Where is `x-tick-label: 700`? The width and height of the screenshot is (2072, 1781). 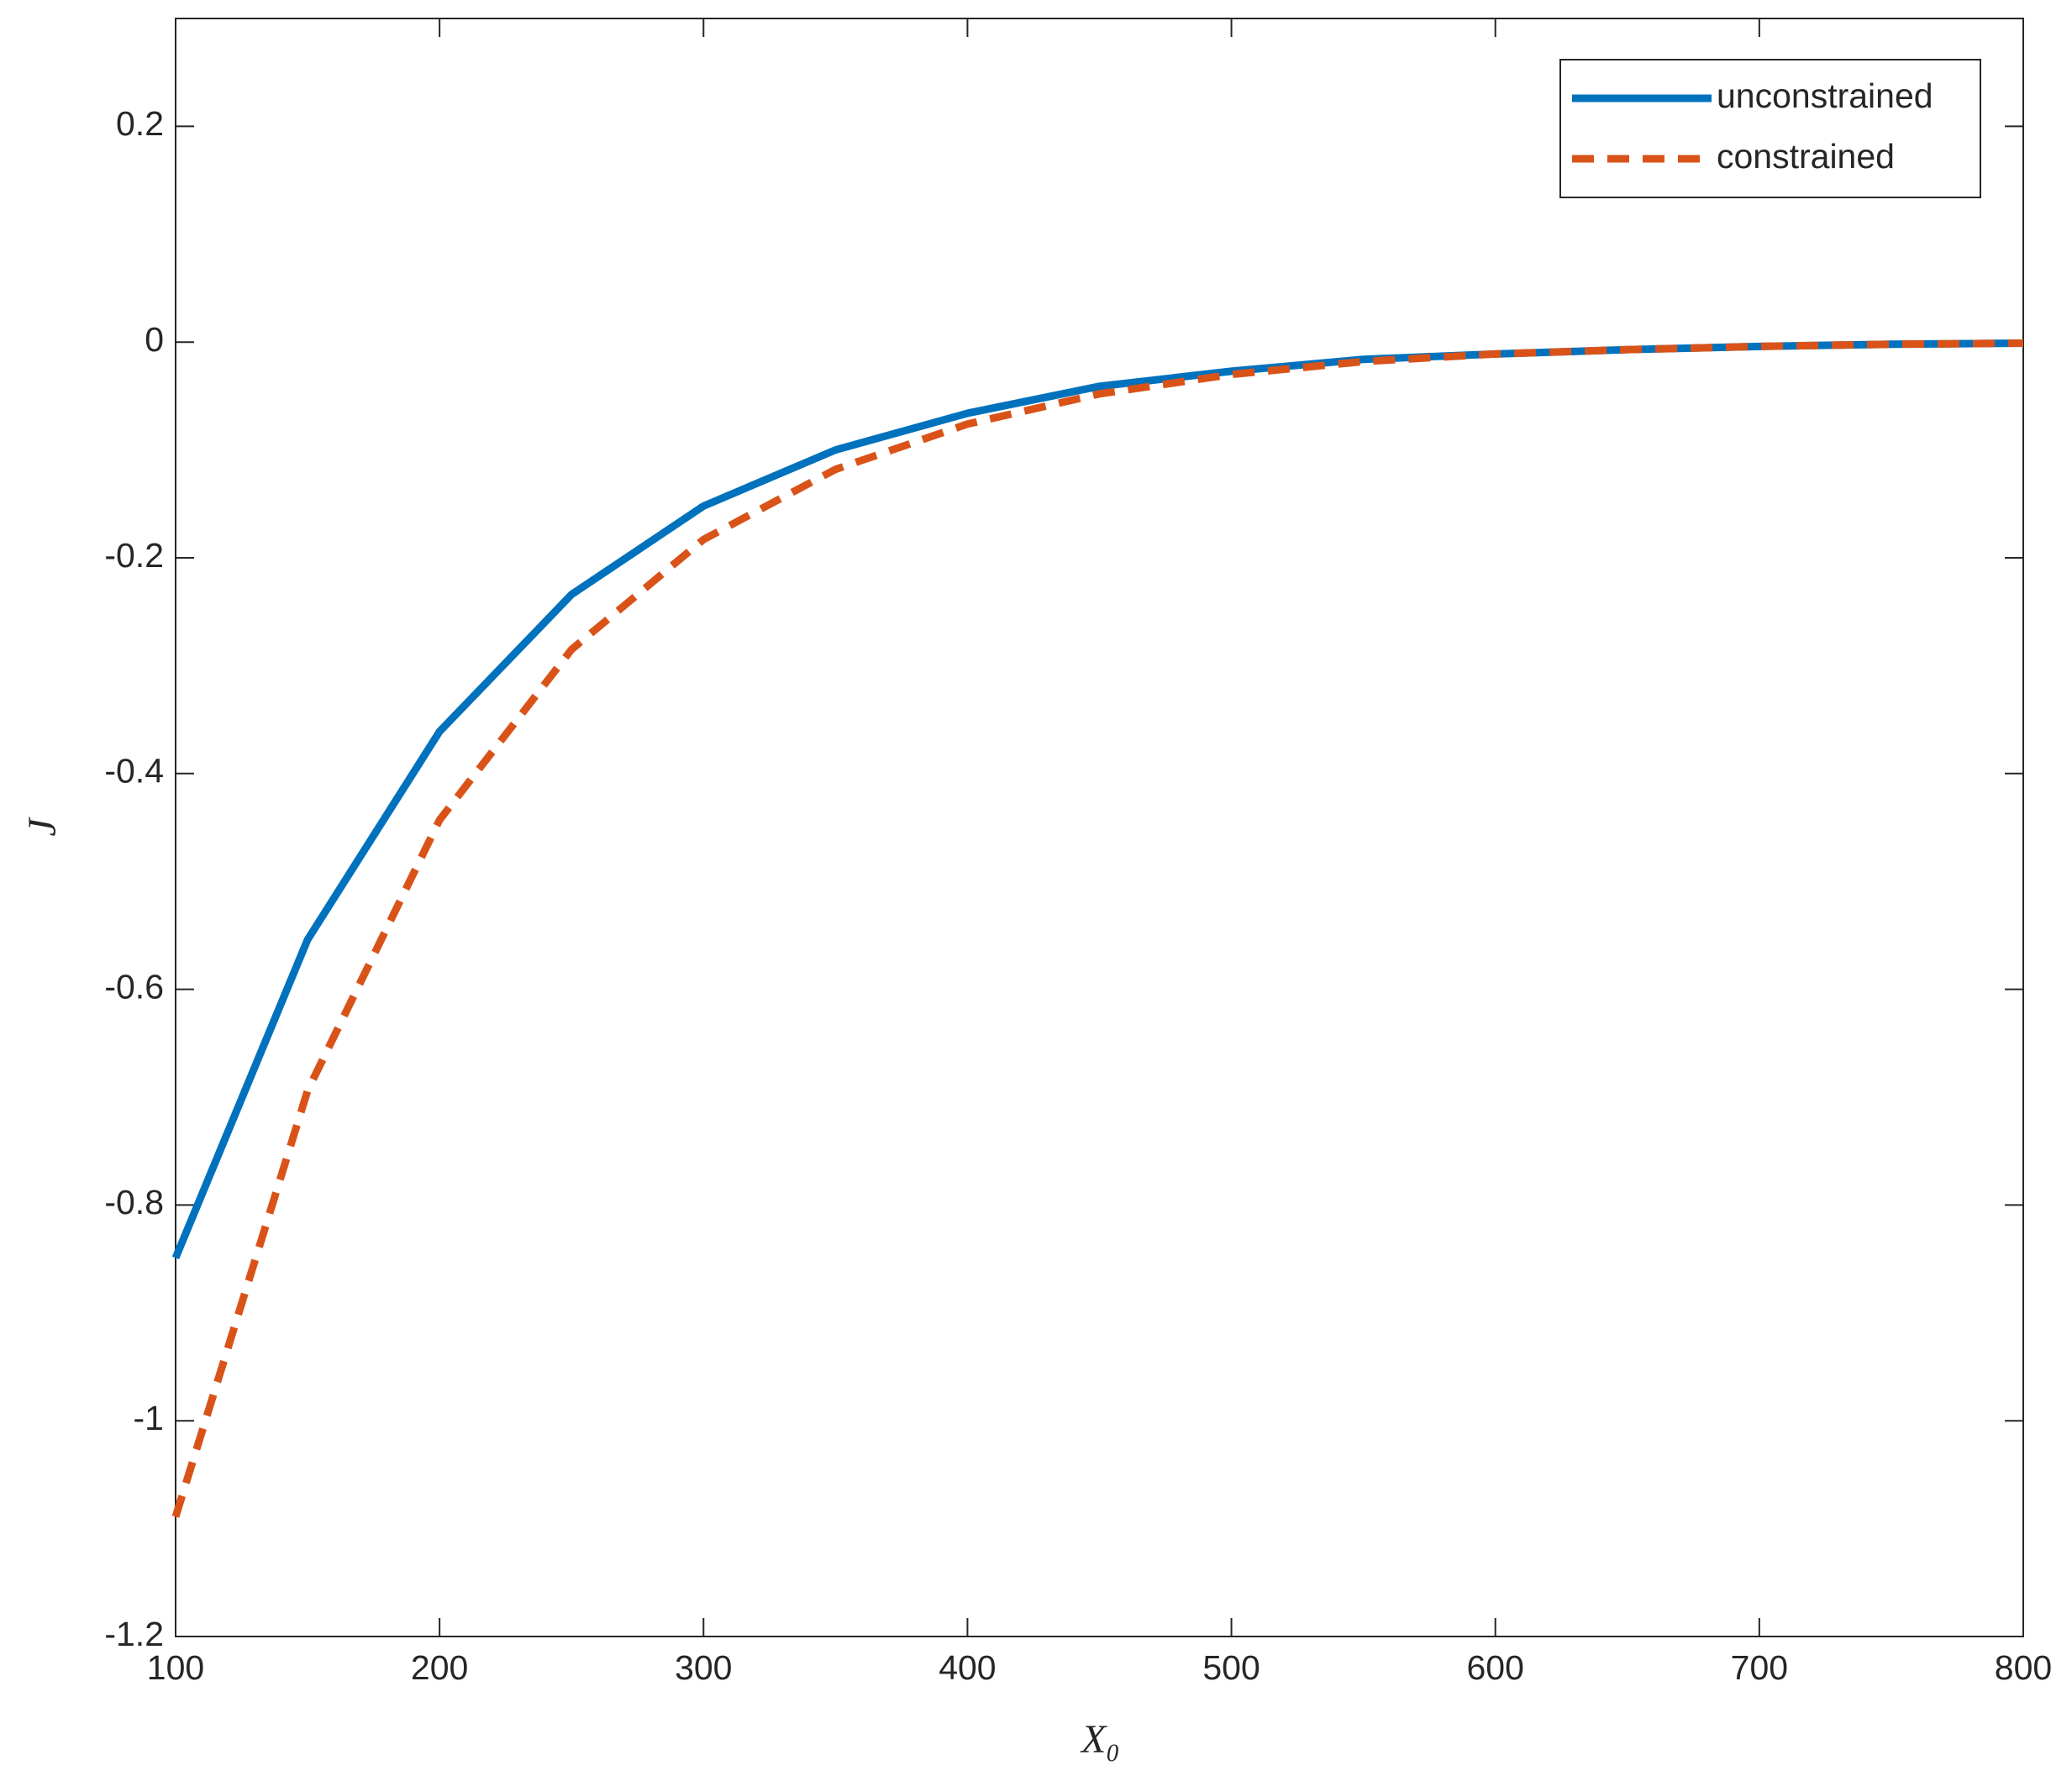 x-tick-label: 700 is located at coordinates (1759, 1667).